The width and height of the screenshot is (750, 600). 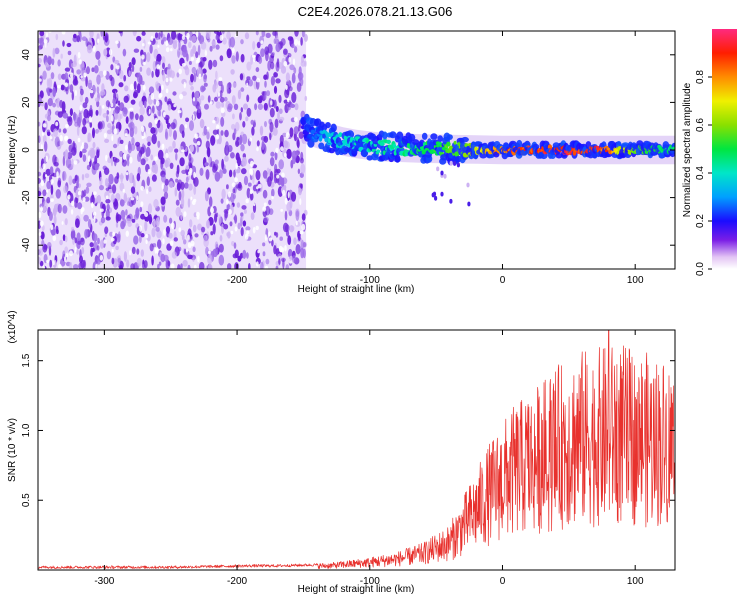 What do you see at coordinates (503, 280) in the screenshot?
I see `spectrogram-x-tick-label: 0` at bounding box center [503, 280].